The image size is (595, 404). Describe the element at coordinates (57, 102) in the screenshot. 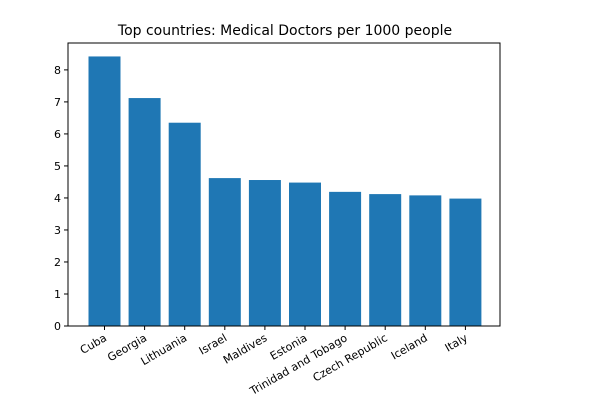

I see `y-tick-label: 7` at that location.